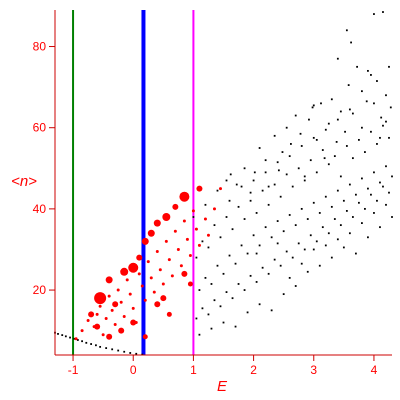 The image size is (400, 400). I want to click on y-axis-title-var: n, so click(24, 181).